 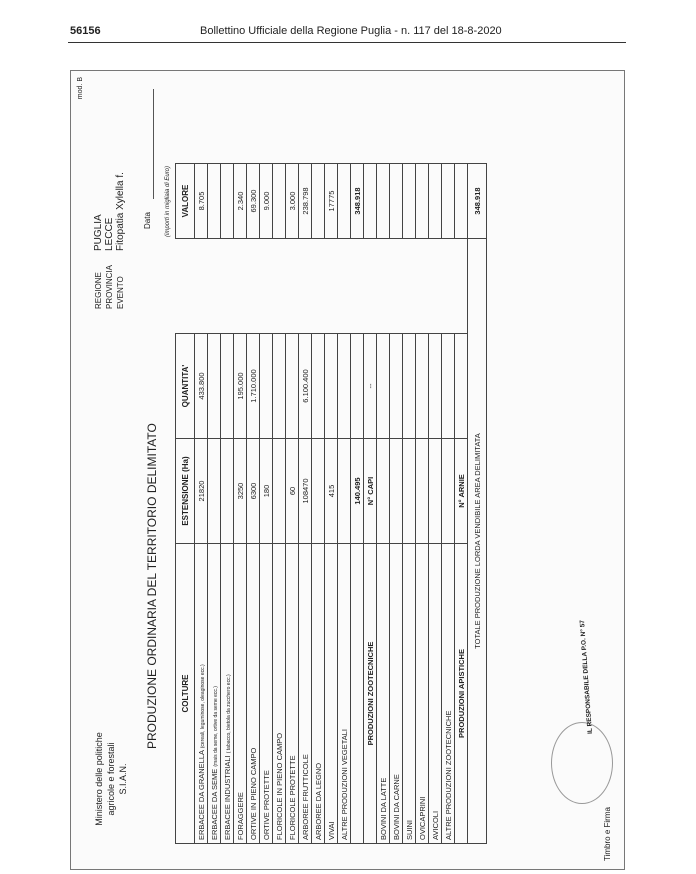 What do you see at coordinates (240, 693) in the screenshot?
I see `crop-label: FORAGGERE` at bounding box center [240, 693].